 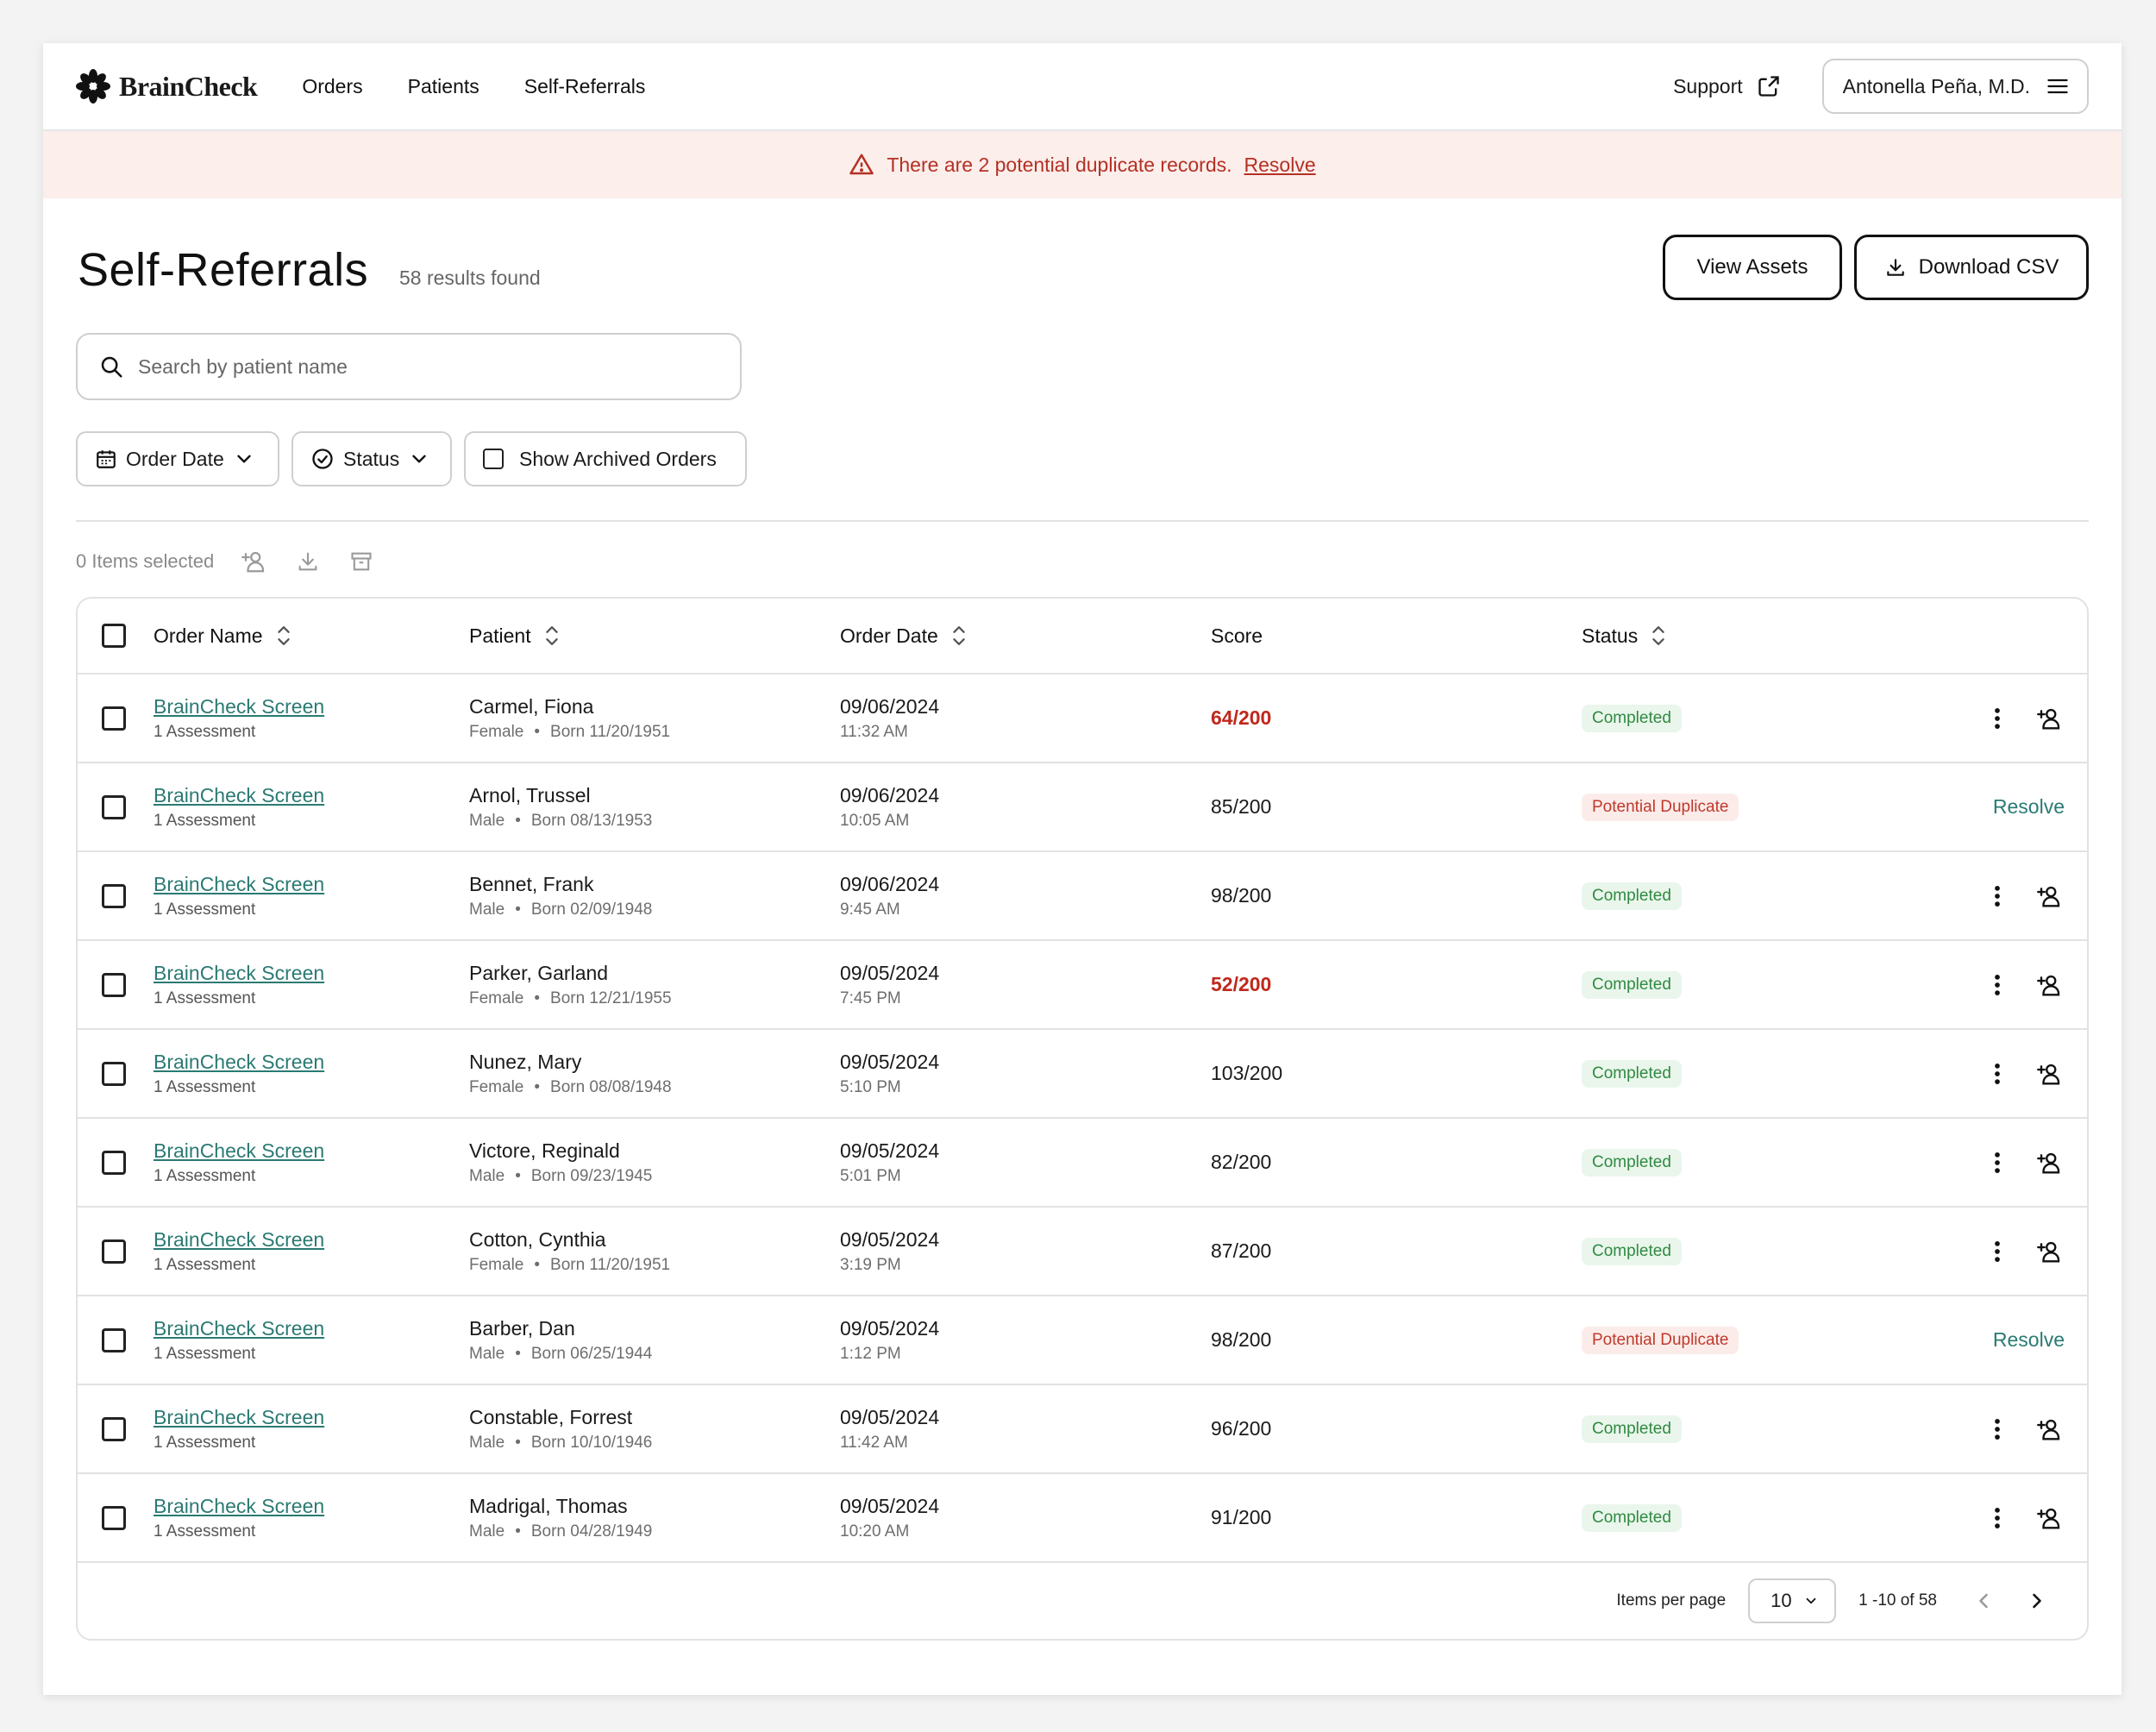 What do you see at coordinates (283, 636) in the screenshot?
I see `sort-order-name-button` at bounding box center [283, 636].